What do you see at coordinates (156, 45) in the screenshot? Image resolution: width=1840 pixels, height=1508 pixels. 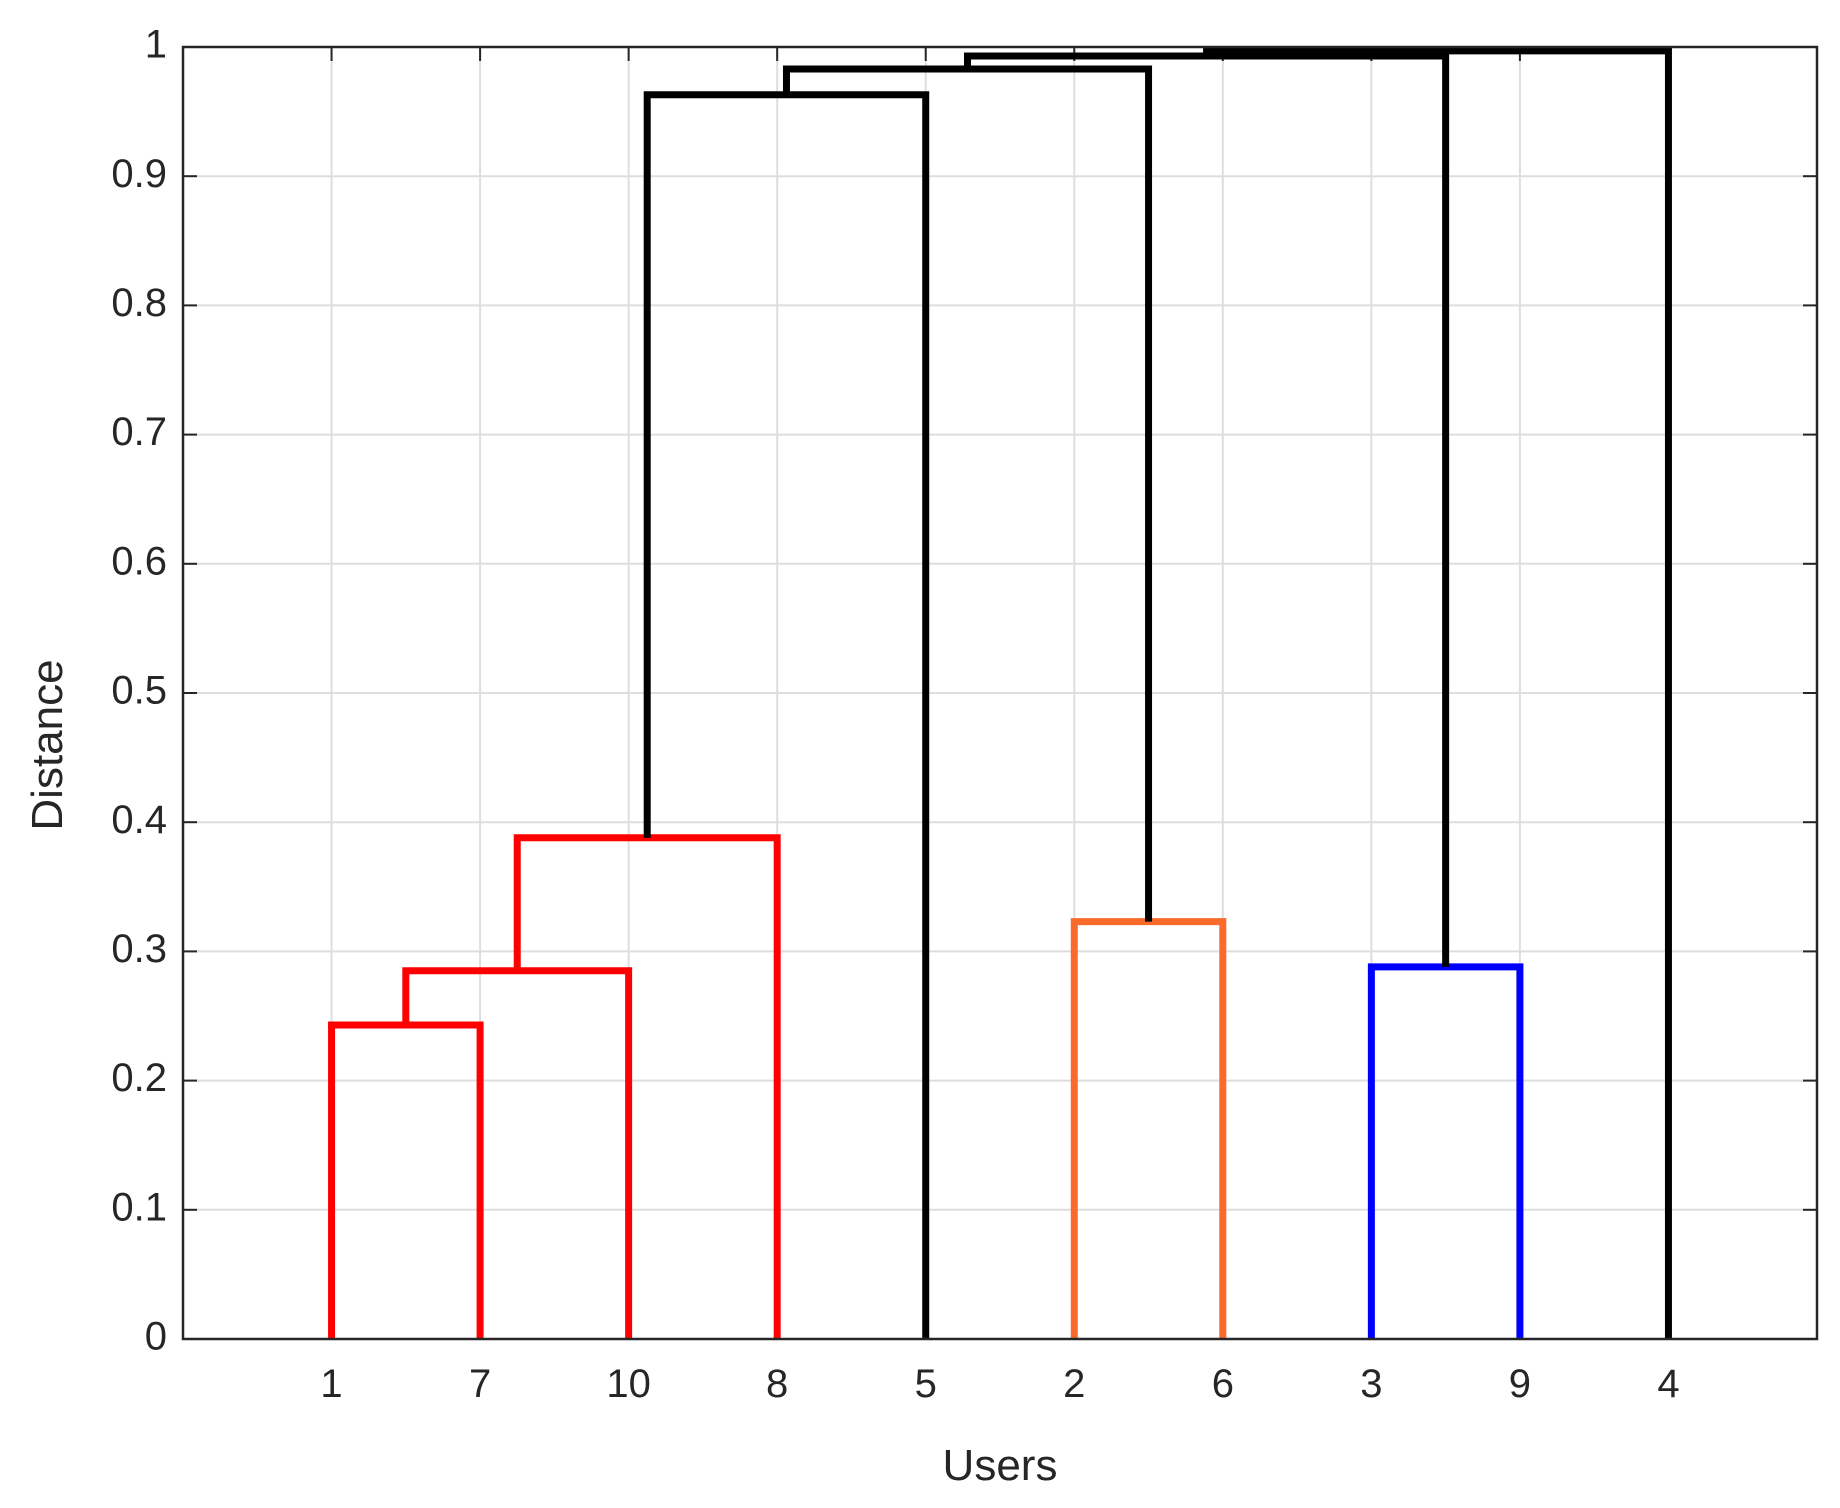 I see `y-tick-label: 1` at bounding box center [156, 45].